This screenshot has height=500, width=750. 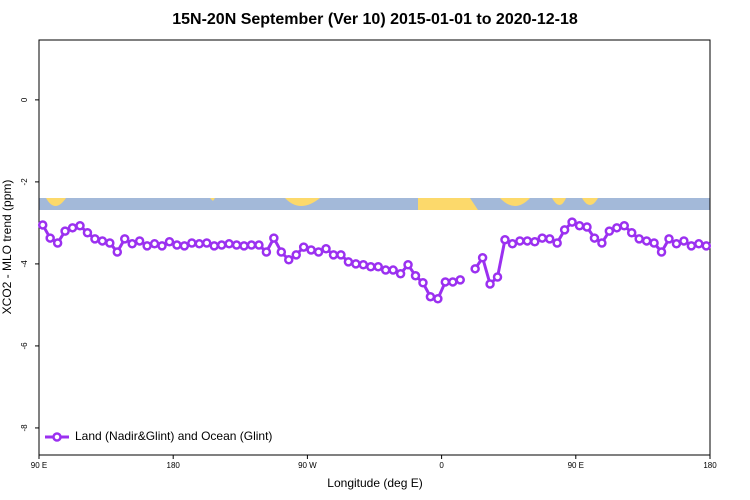 I want to click on y-tick-label: -4, so click(x=24, y=264).